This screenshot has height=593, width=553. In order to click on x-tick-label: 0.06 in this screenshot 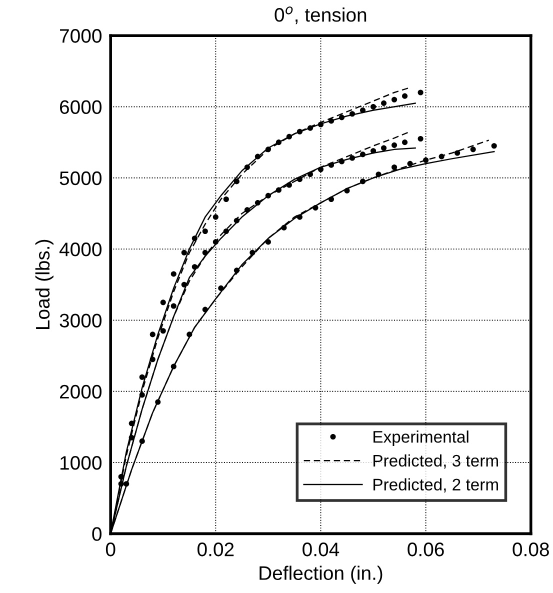, I will do `click(426, 549)`.